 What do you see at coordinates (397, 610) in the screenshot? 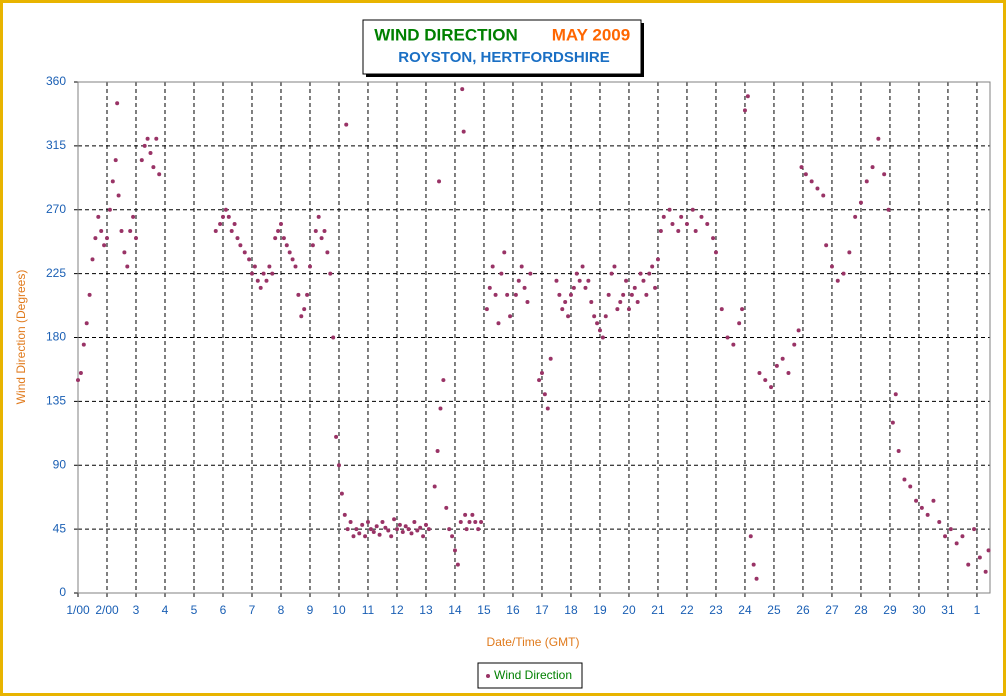
I see `x-tick-label: 12` at bounding box center [397, 610].